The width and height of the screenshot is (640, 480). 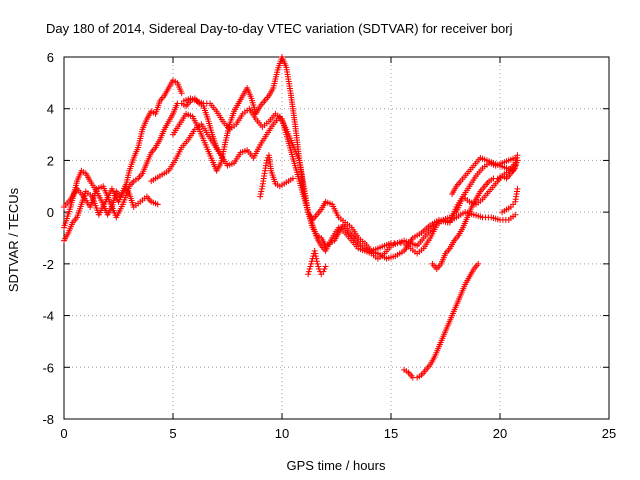 I want to click on y-tick-label: -4, so click(x=48, y=316).